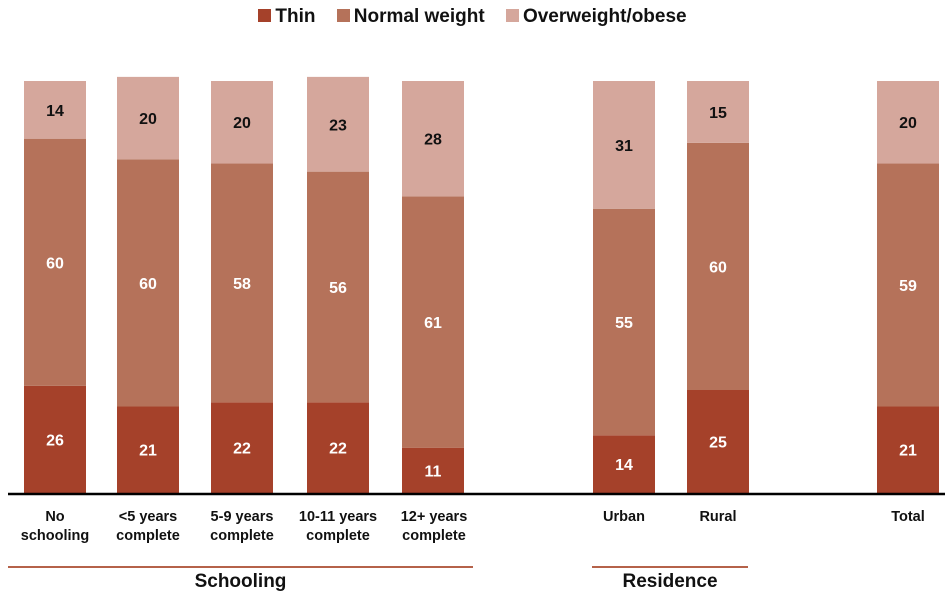 The height and width of the screenshot is (595, 945). What do you see at coordinates (908, 517) in the screenshot?
I see `category-label-total: Total` at bounding box center [908, 517].